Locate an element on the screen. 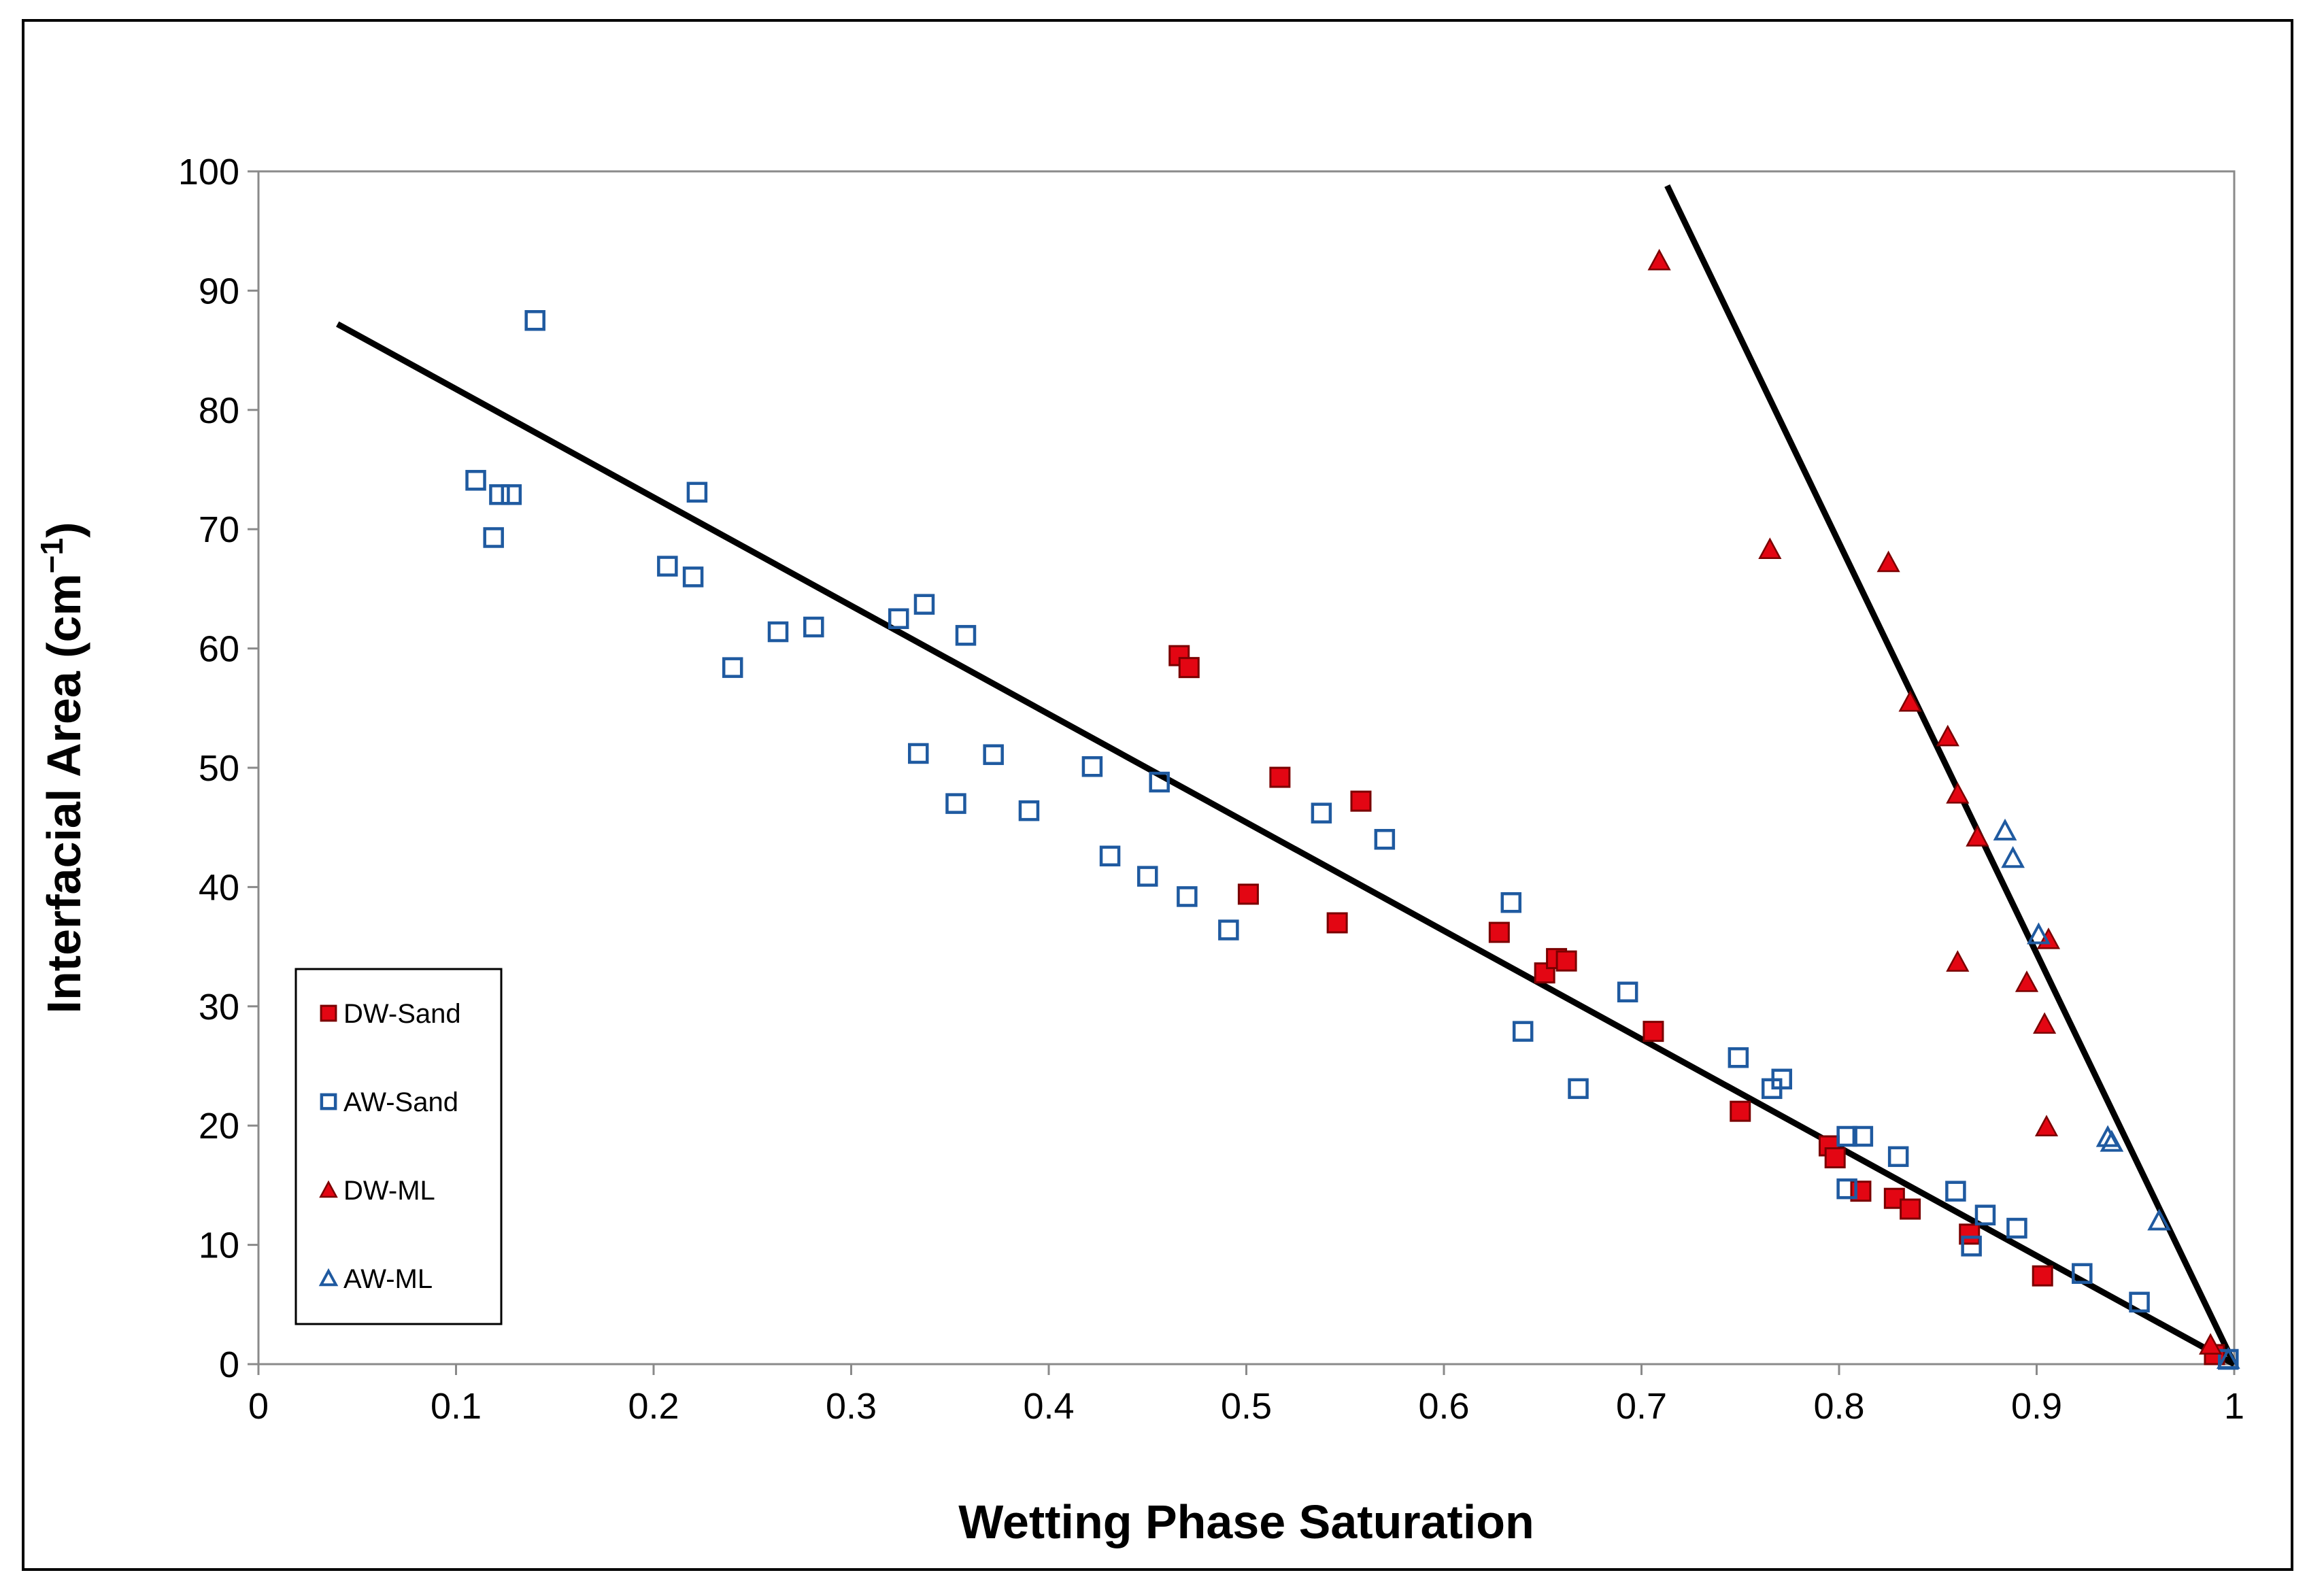 The image size is (2324, 1594). legend: DW-Sand AW-Sand DW-ML AW-ML is located at coordinates (398, 1146).